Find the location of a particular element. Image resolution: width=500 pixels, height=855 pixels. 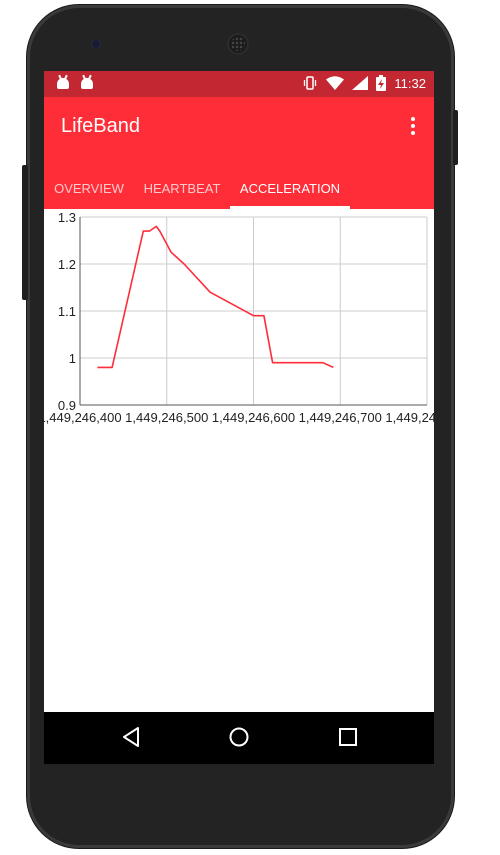

back-icon is located at coordinates (131, 737).